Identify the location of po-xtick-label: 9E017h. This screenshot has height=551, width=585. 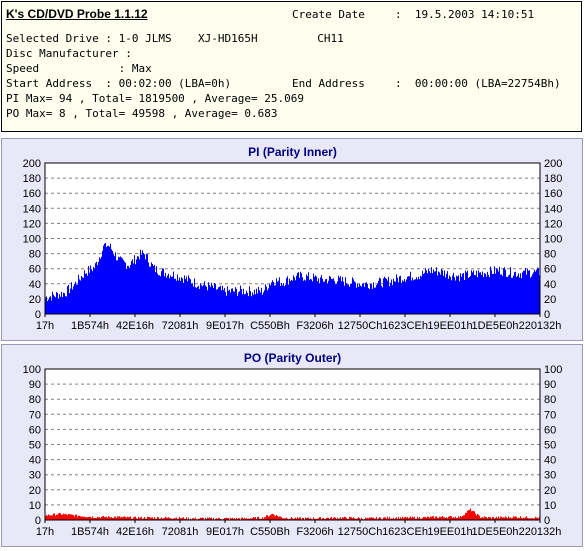
(225, 532).